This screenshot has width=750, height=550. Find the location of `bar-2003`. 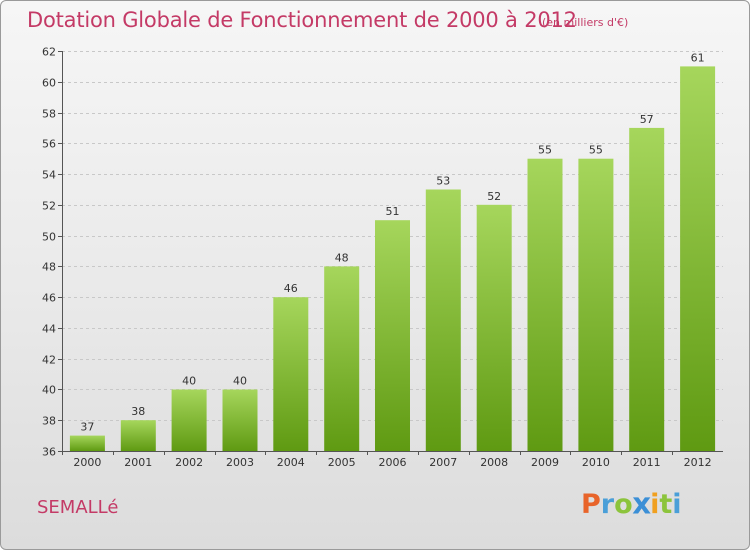

bar-2003 is located at coordinates (240, 420).